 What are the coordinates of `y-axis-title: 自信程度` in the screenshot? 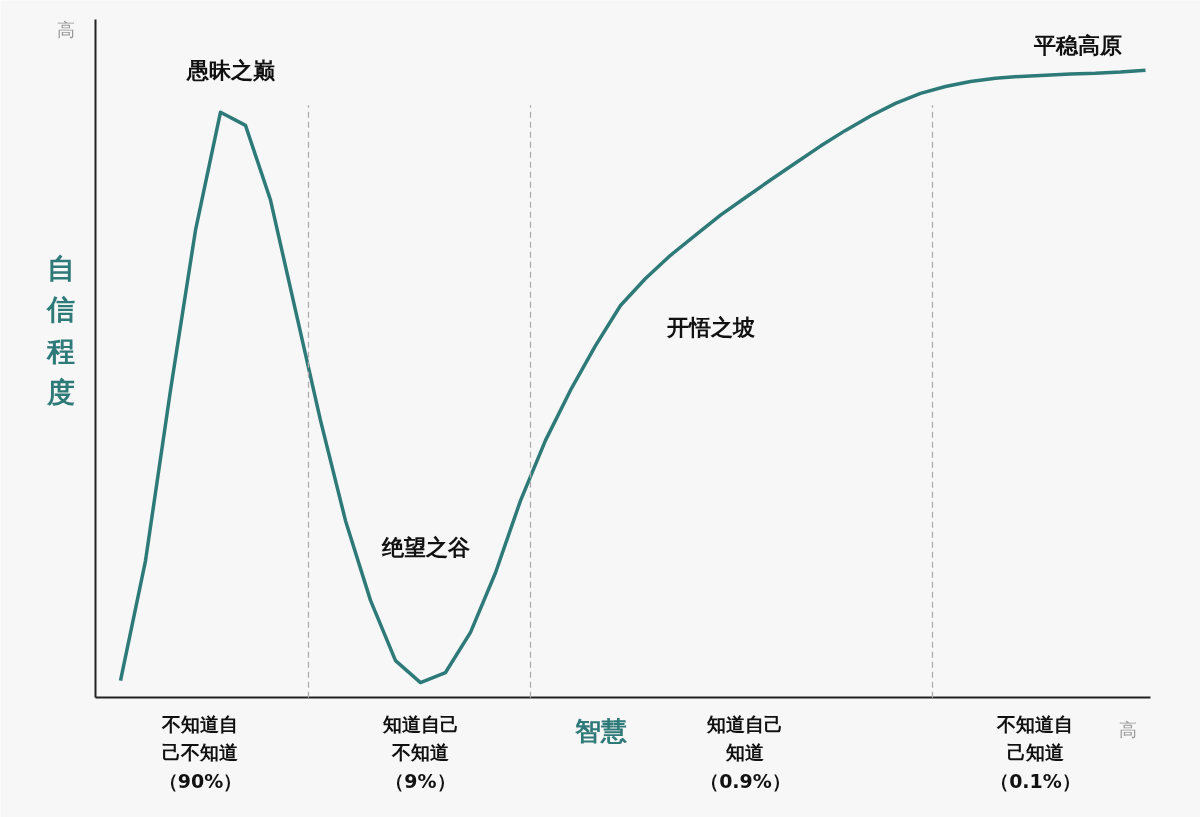 It's located at (60, 330).